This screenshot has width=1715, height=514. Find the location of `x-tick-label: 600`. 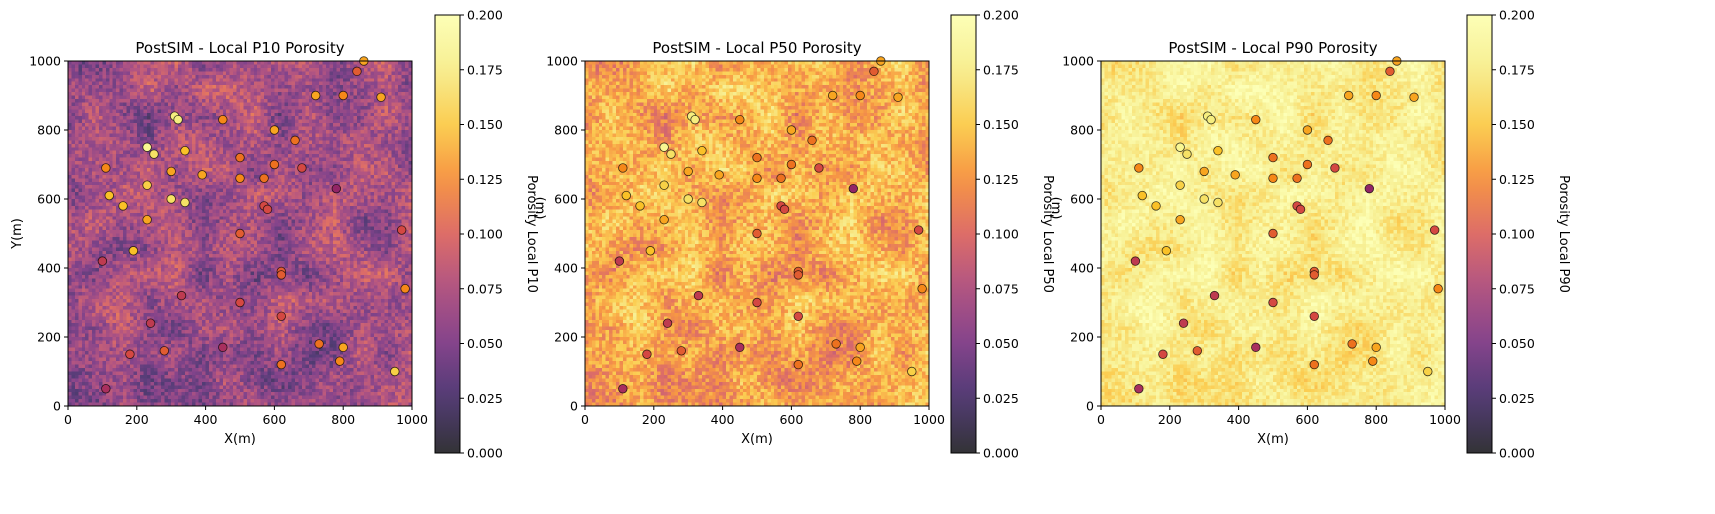

x-tick-label: 600 is located at coordinates (274, 419).